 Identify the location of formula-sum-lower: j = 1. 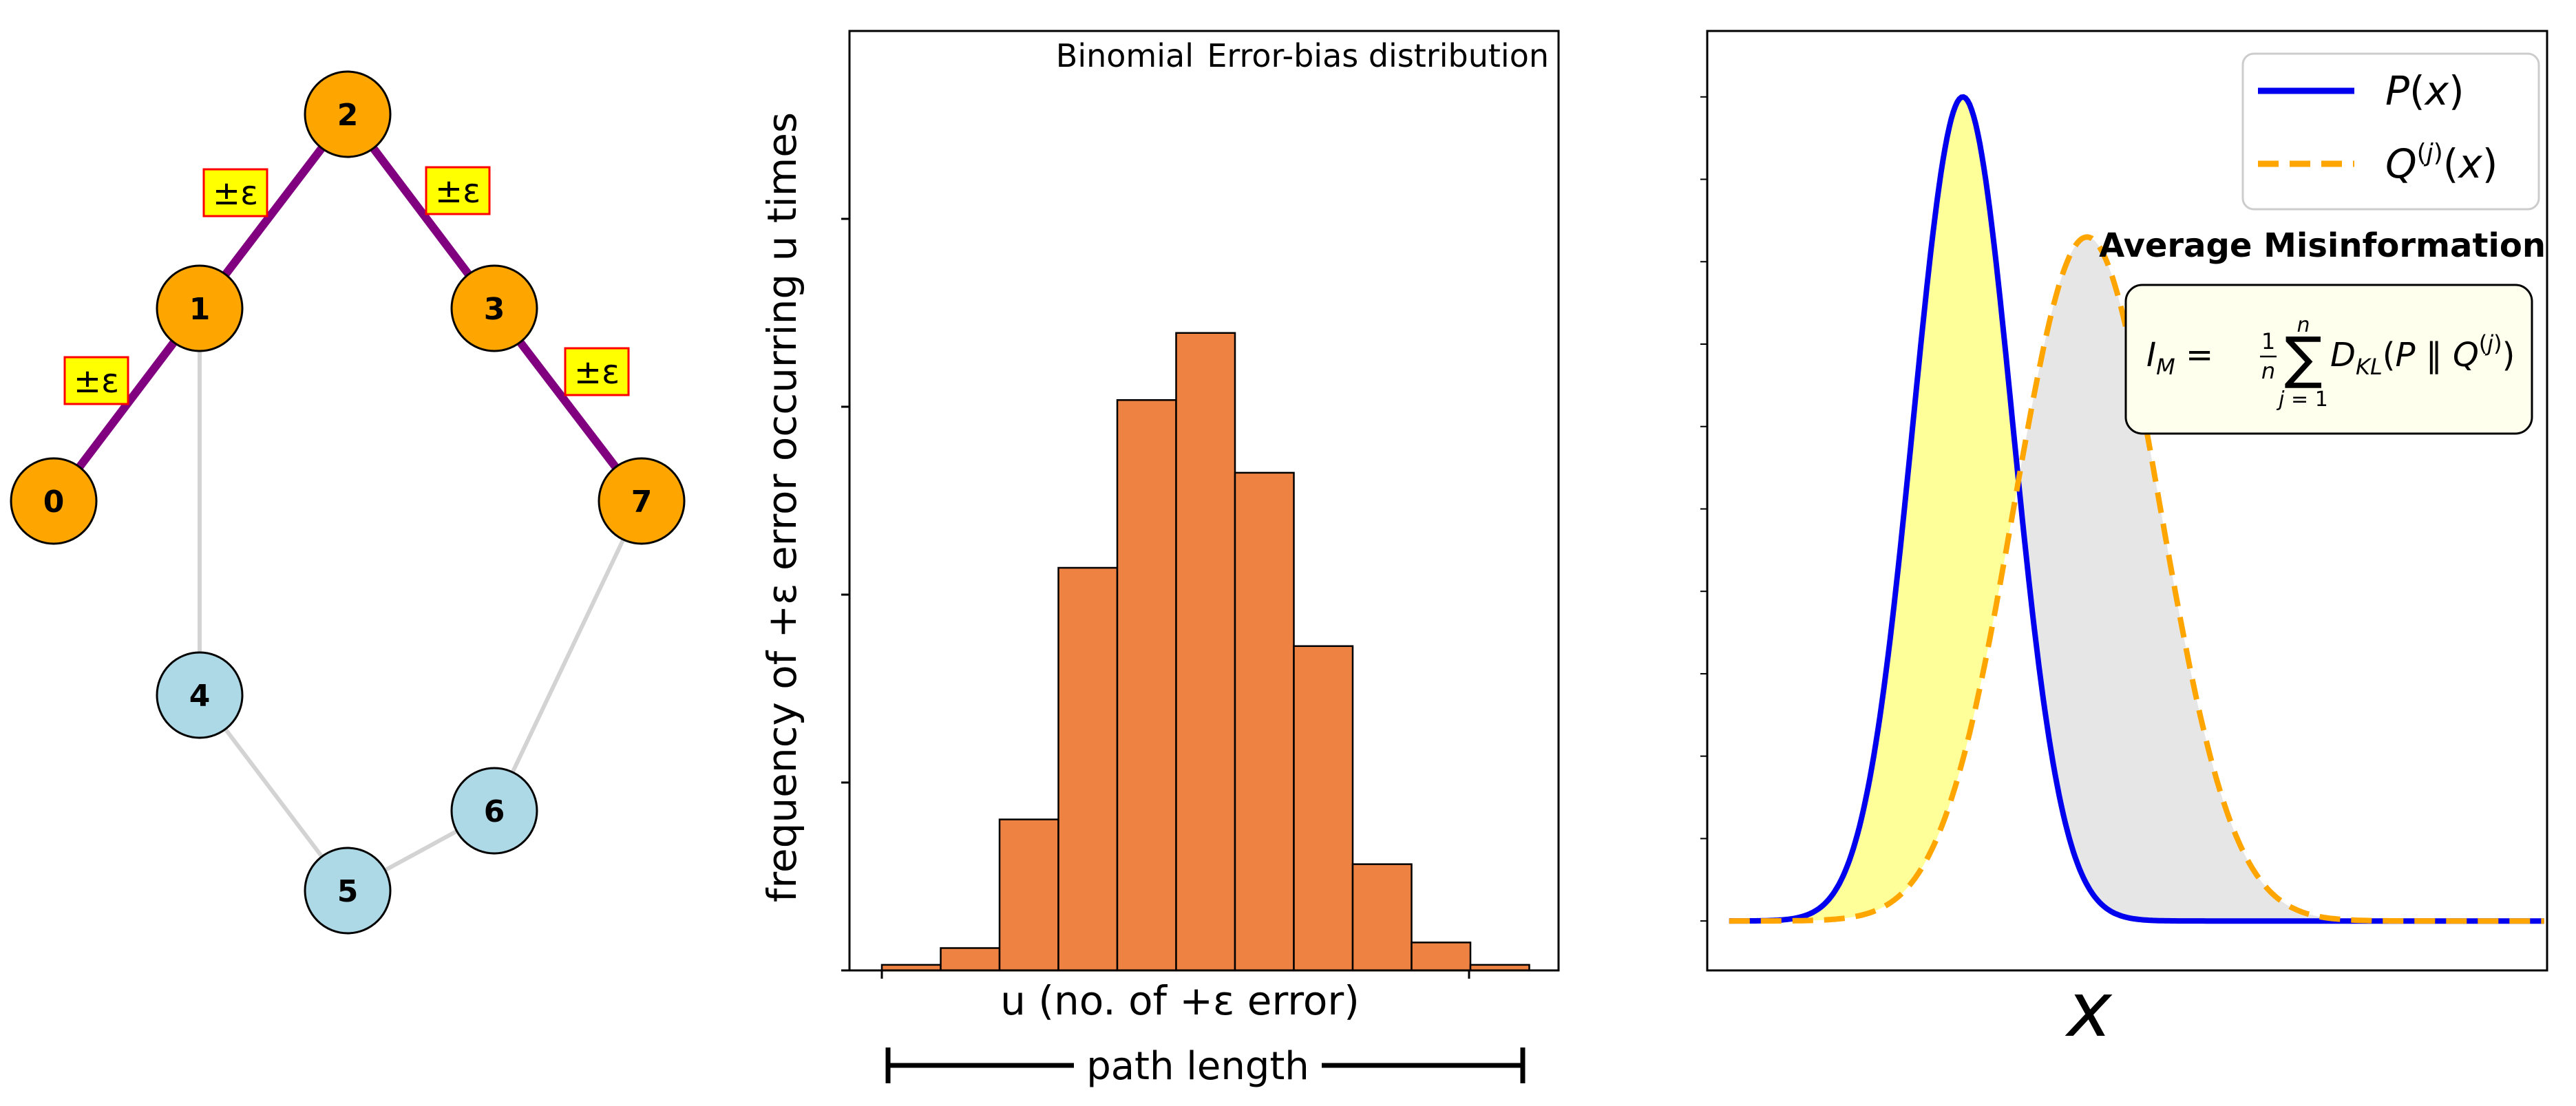
(2302, 399).